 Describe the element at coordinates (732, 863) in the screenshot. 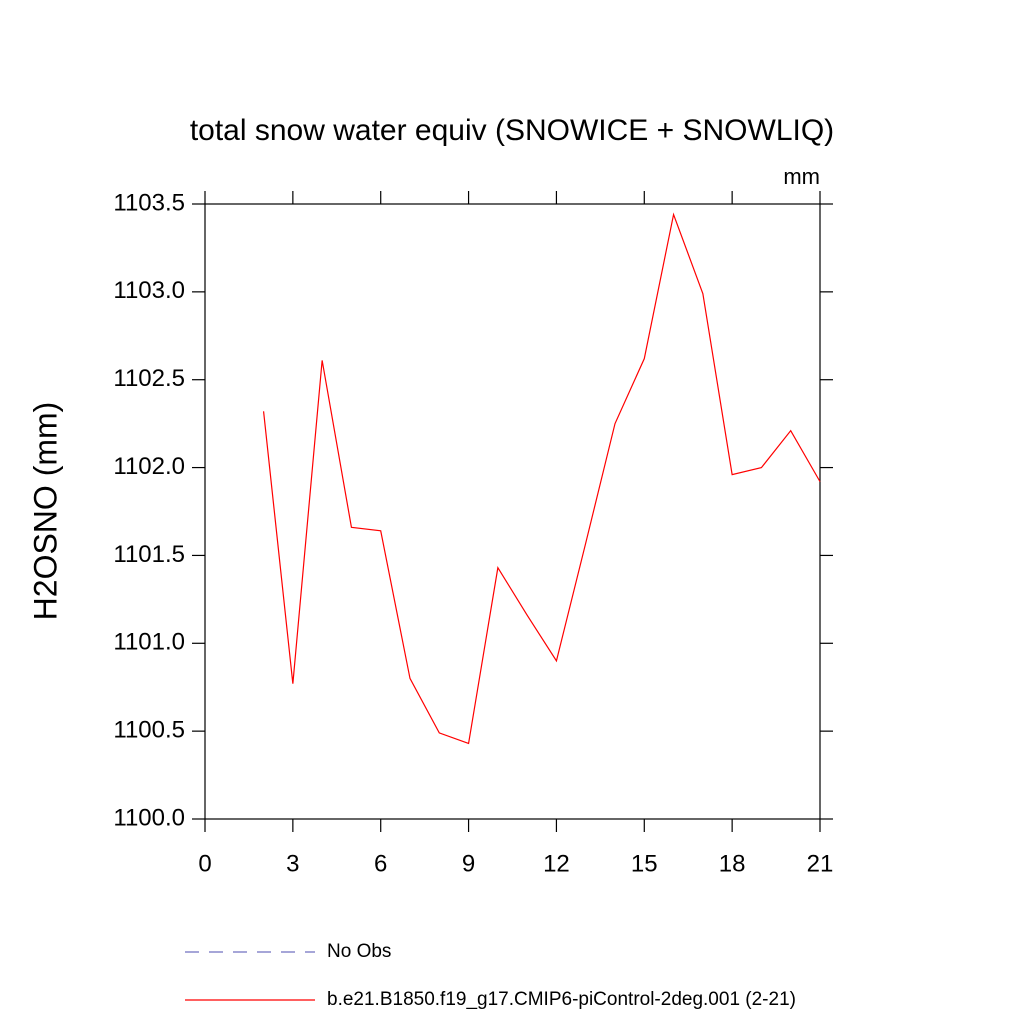

I see `x-tick-label: 18` at that location.